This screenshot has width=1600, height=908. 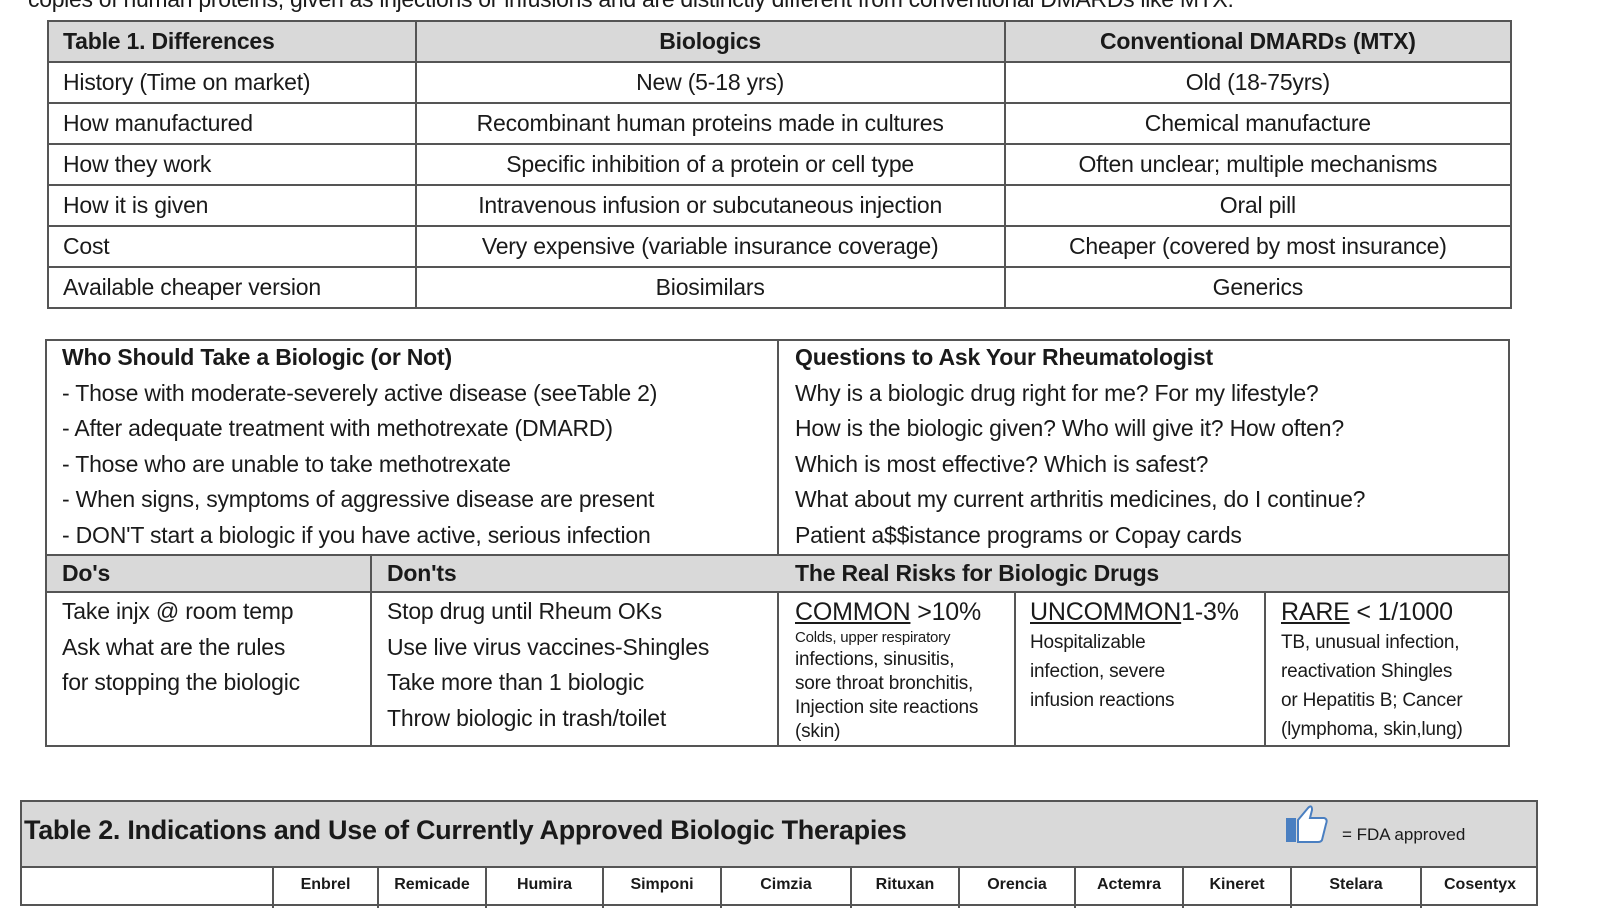 What do you see at coordinates (543, 888) in the screenshot?
I see `column-header: Humira` at bounding box center [543, 888].